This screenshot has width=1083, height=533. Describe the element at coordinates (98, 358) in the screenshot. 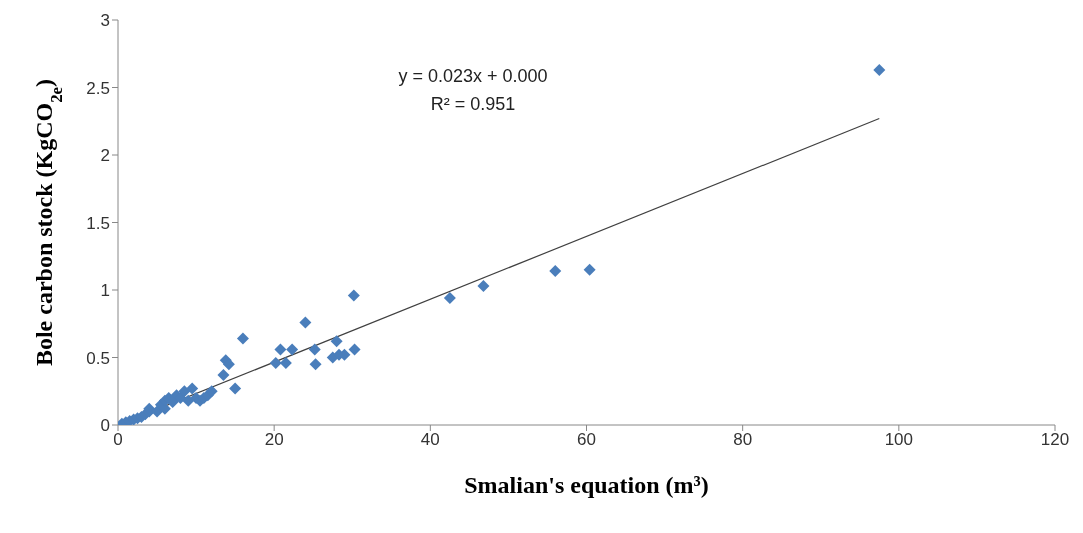

I see `y-tick-label: 0.5` at that location.